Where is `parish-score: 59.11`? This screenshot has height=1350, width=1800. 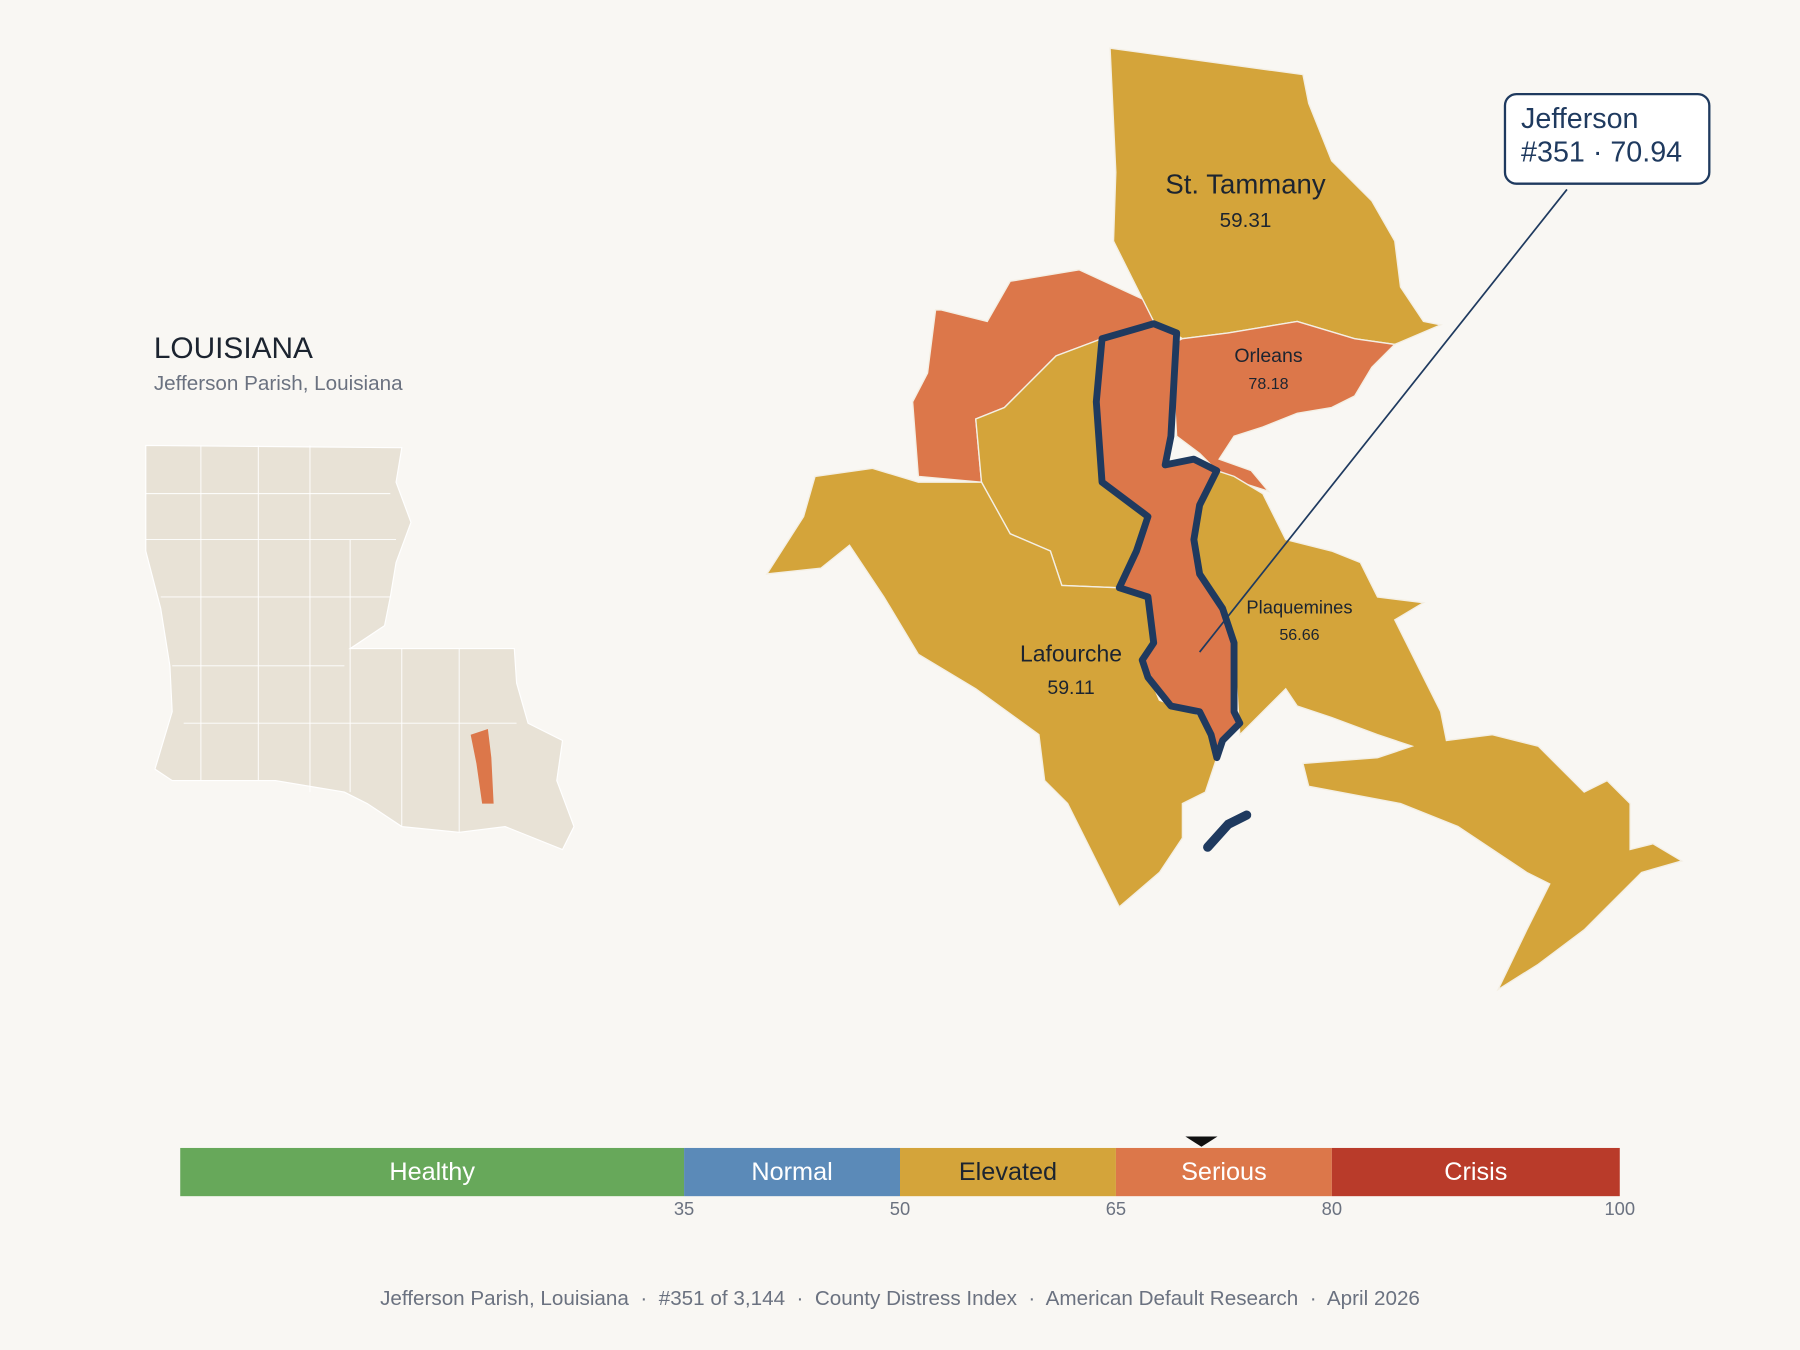 parish-score: 59.11 is located at coordinates (1070, 688).